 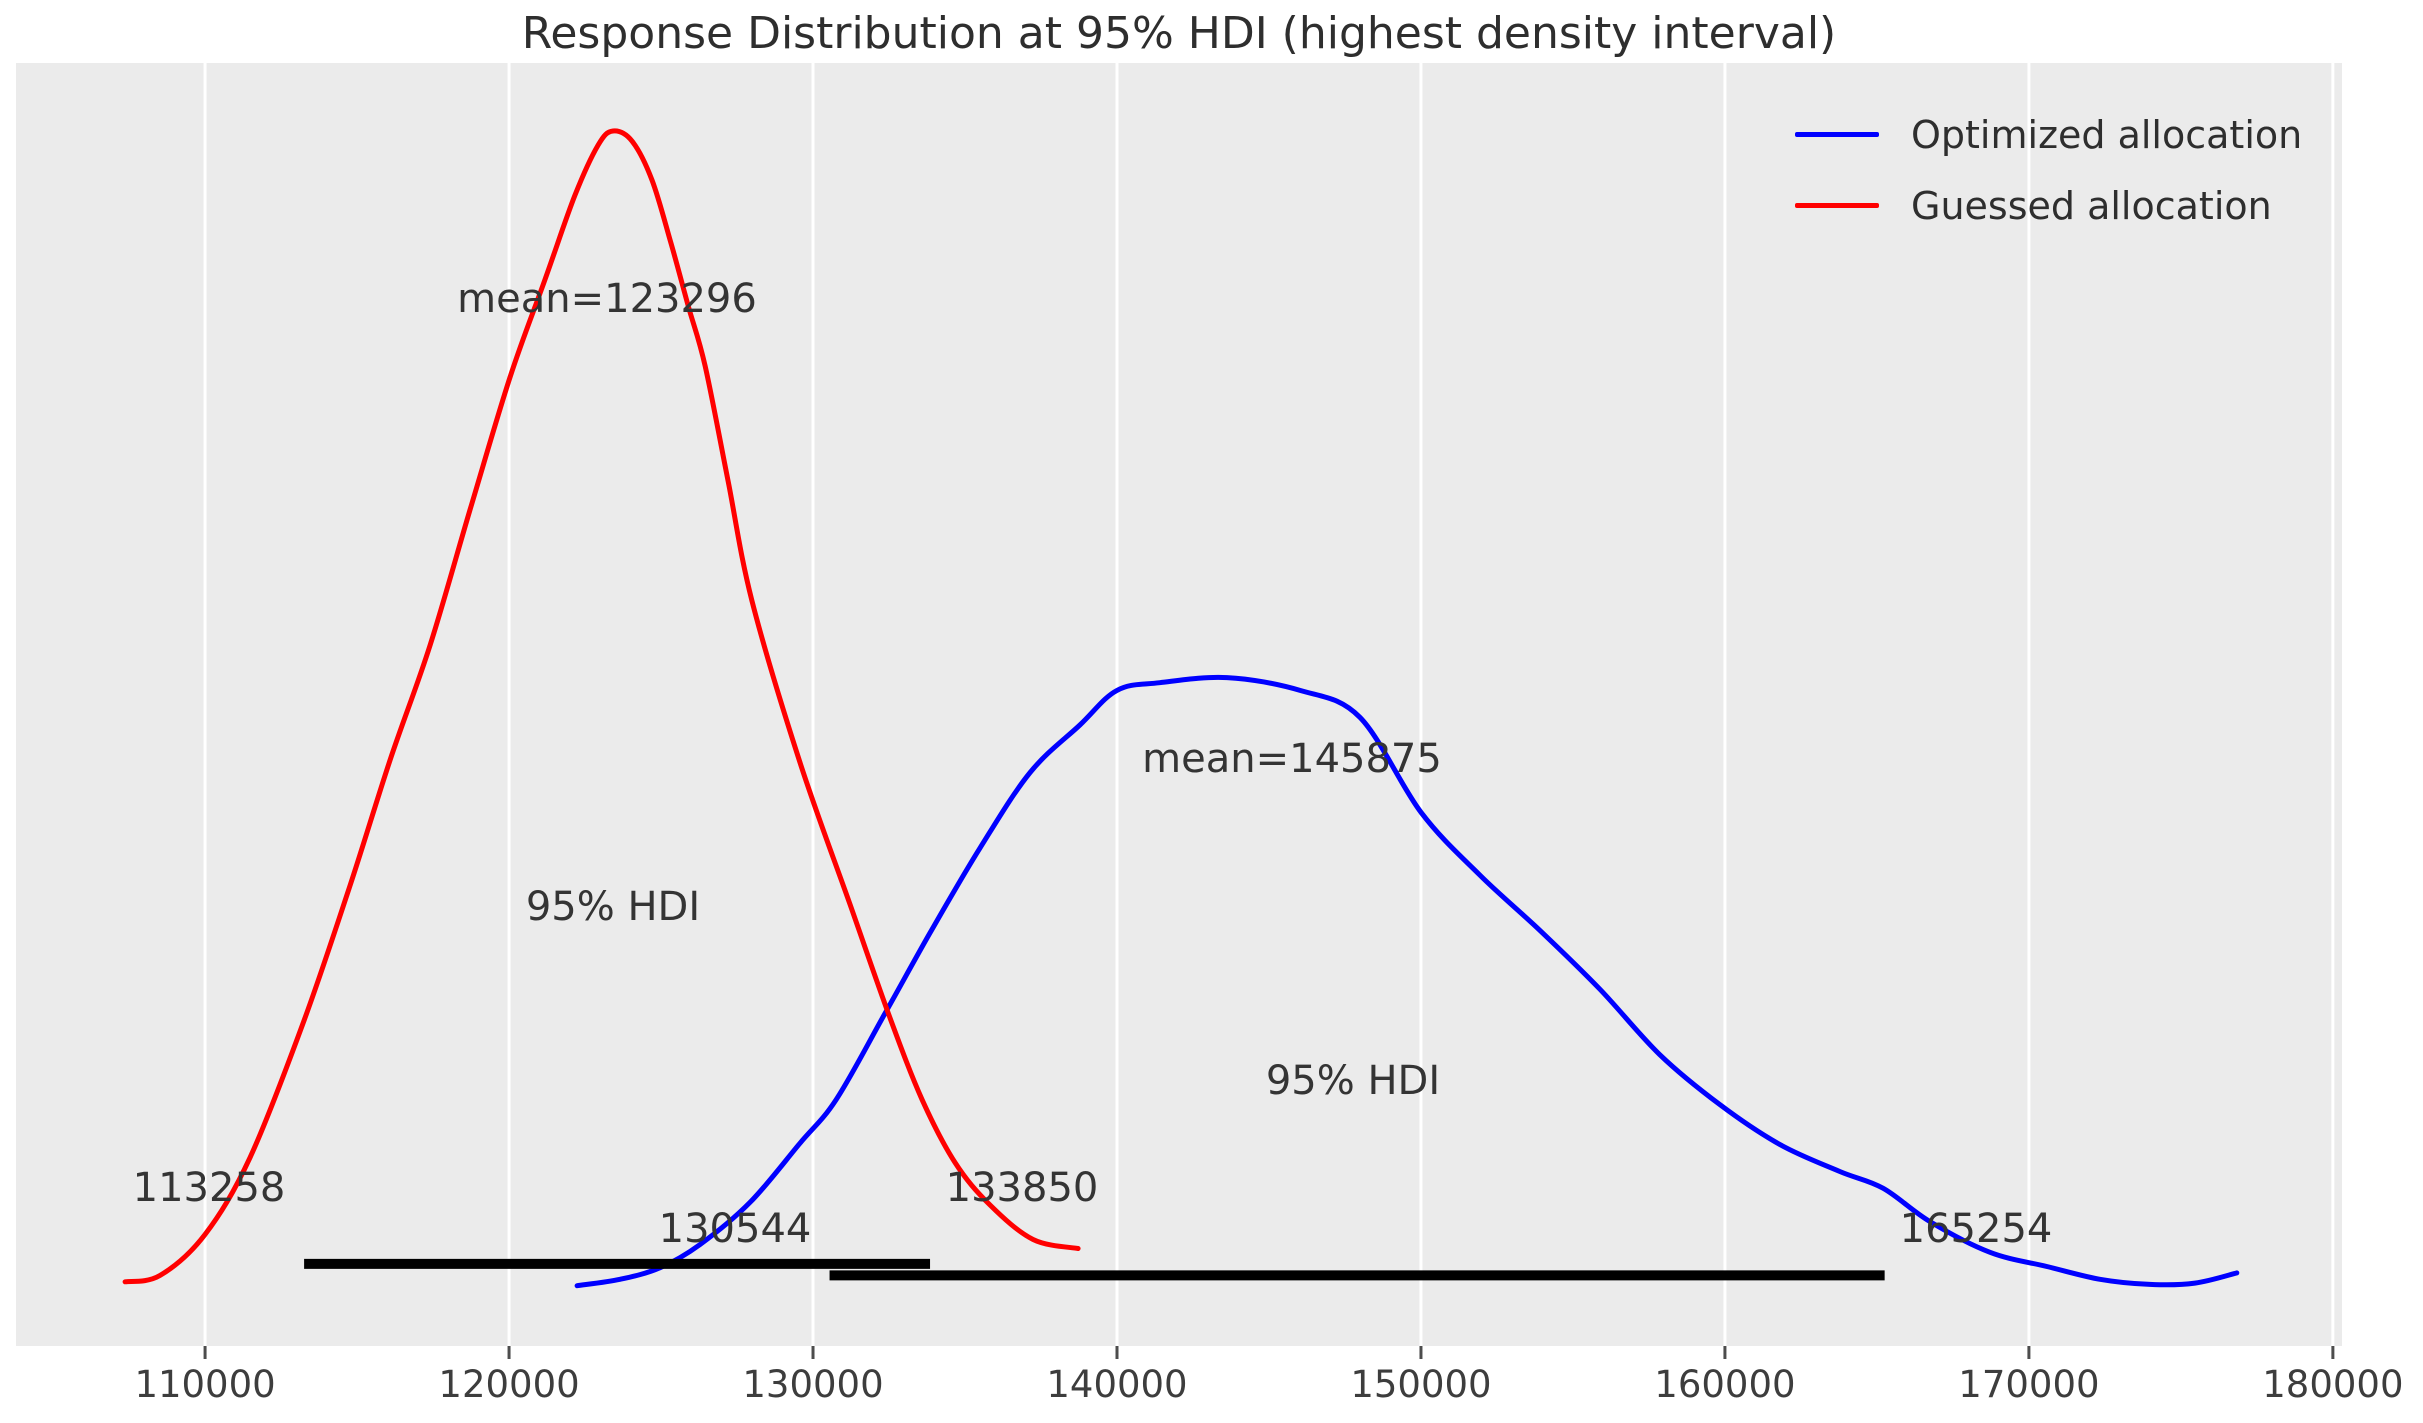 I want to click on legend-item-guessed: Guessed allocation, so click(x=2048, y=205).